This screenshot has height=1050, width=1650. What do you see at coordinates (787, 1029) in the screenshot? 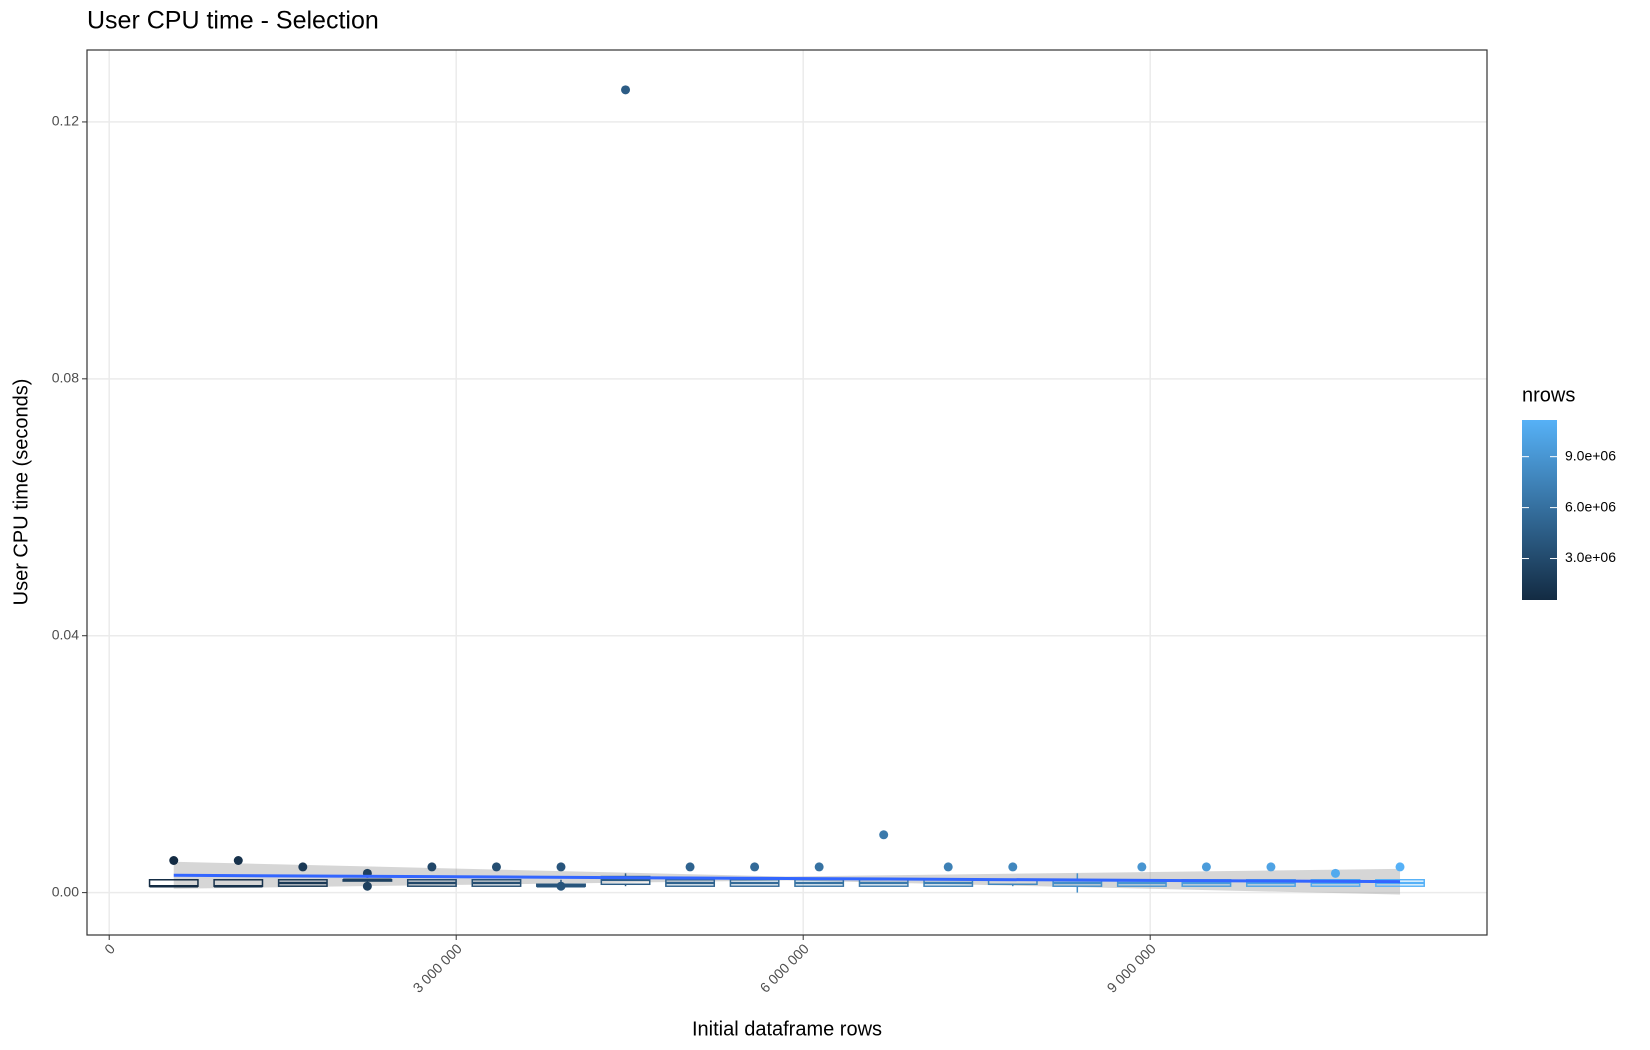
I see `x-axis-title: Initial dataframe rows` at bounding box center [787, 1029].